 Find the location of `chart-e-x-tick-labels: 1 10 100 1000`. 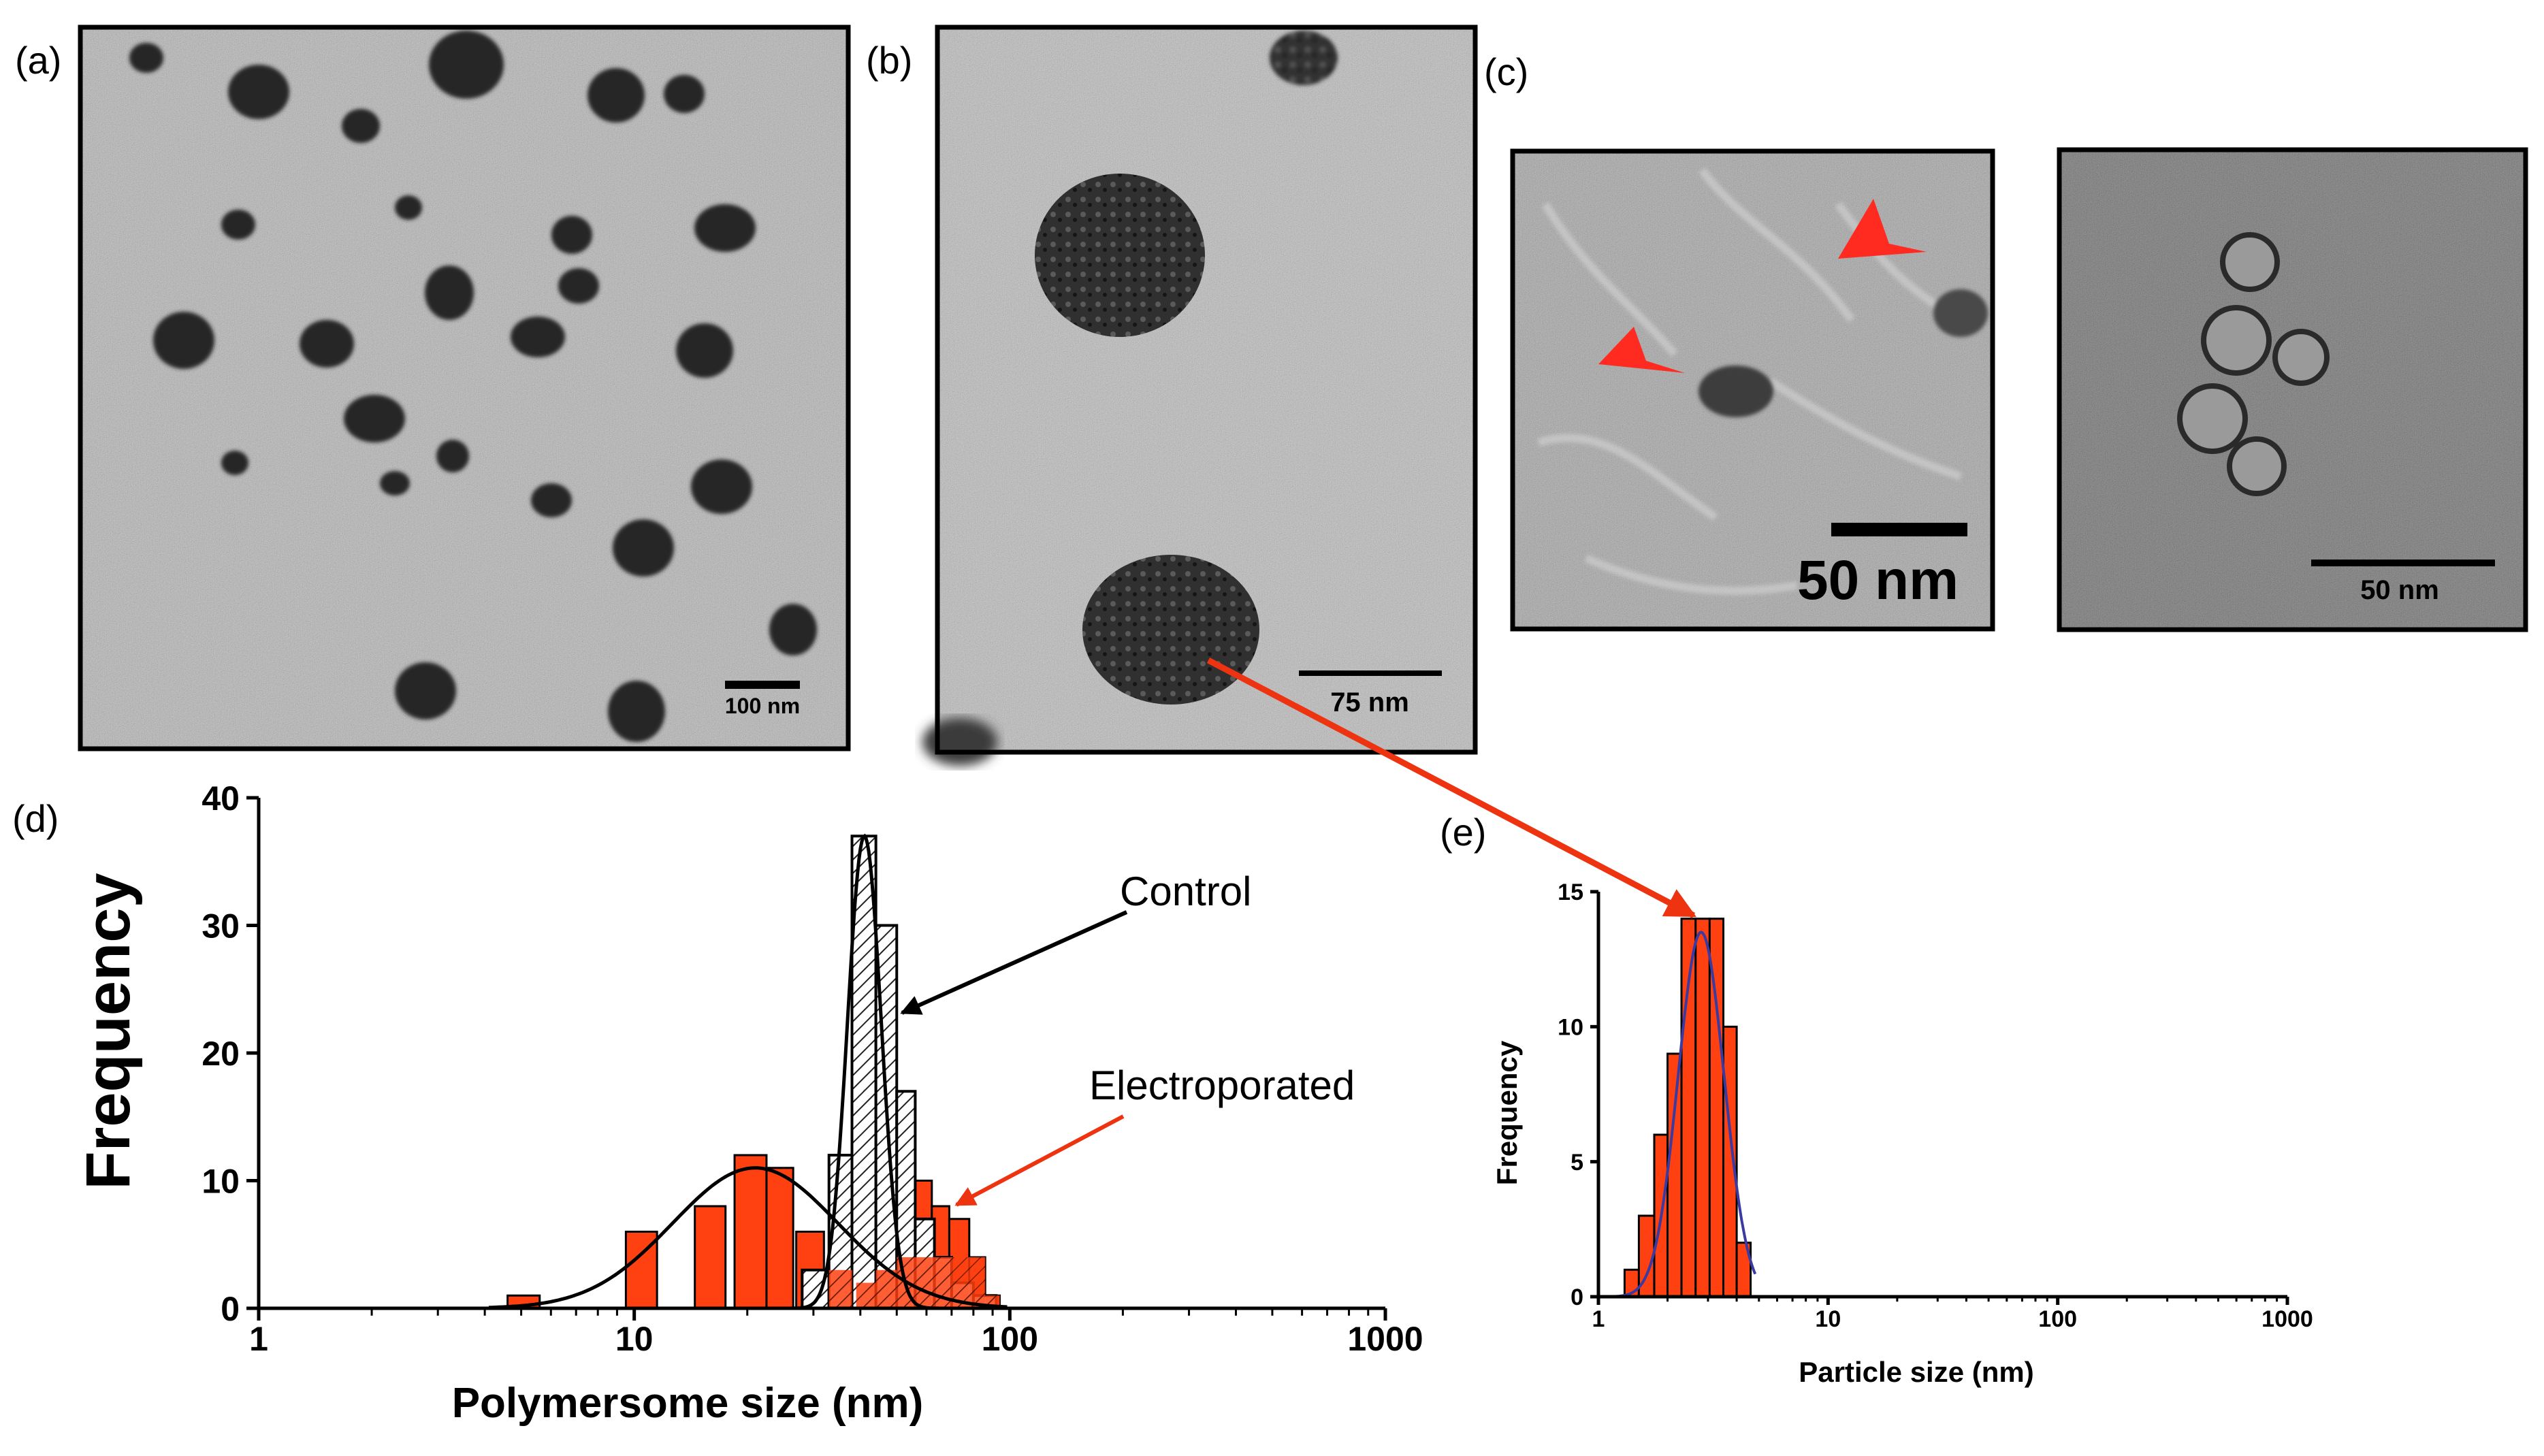

chart-e-x-tick-labels: 1 10 100 1000 is located at coordinates (1952, 1319).